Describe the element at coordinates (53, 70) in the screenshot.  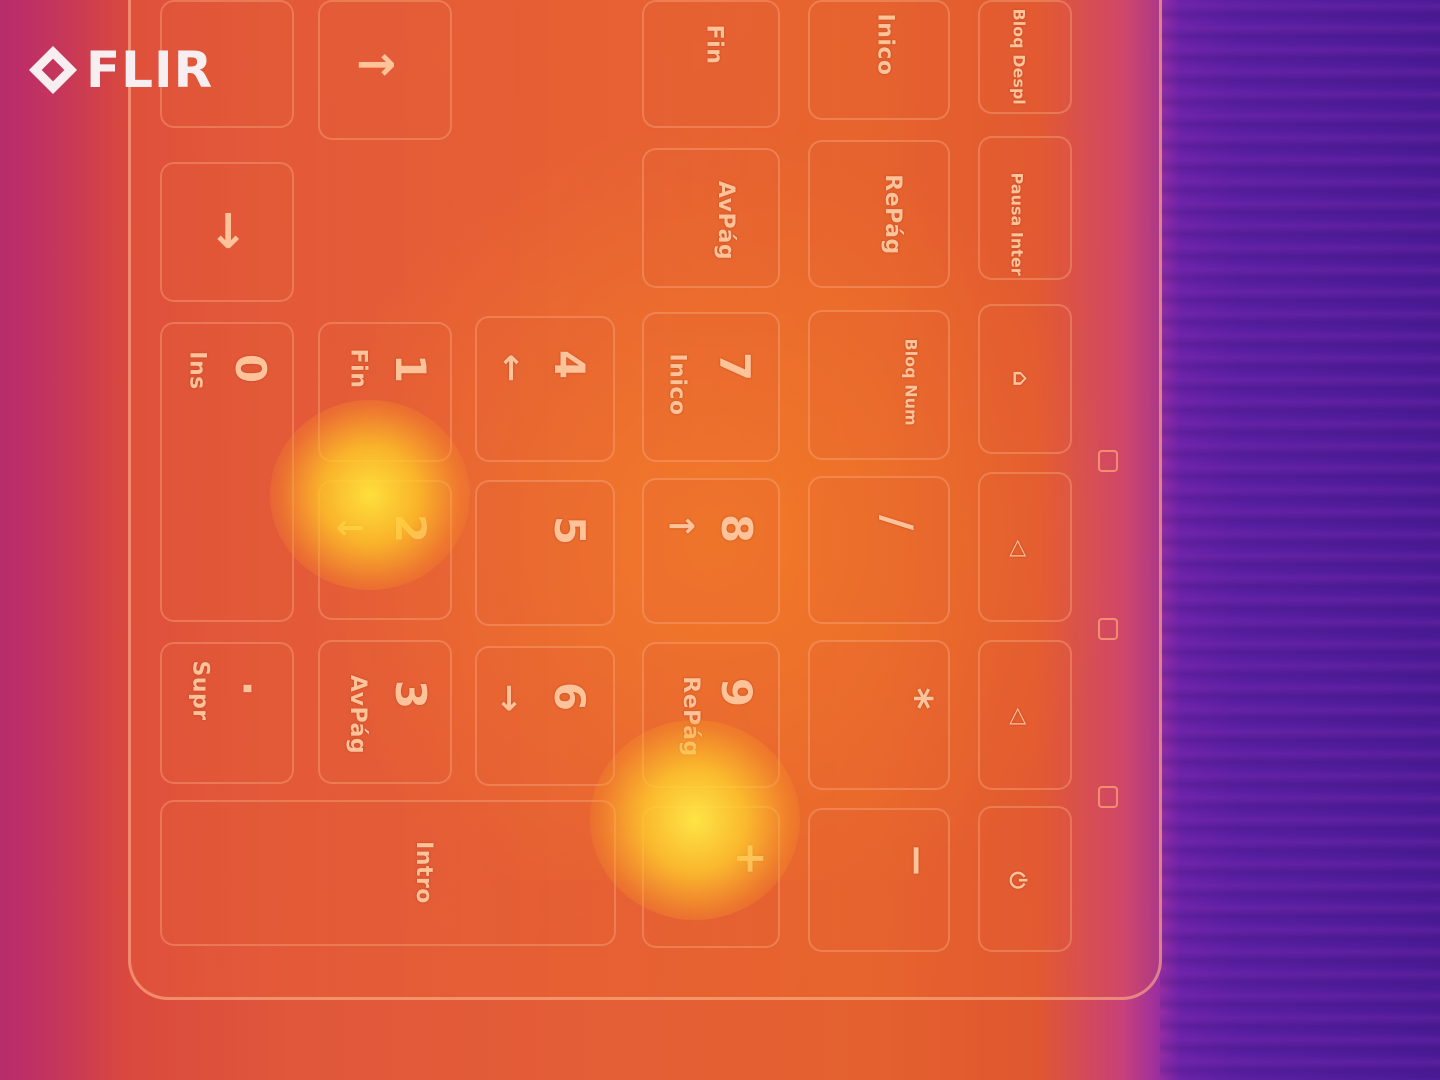
I see `flir-diamond-icon` at that location.